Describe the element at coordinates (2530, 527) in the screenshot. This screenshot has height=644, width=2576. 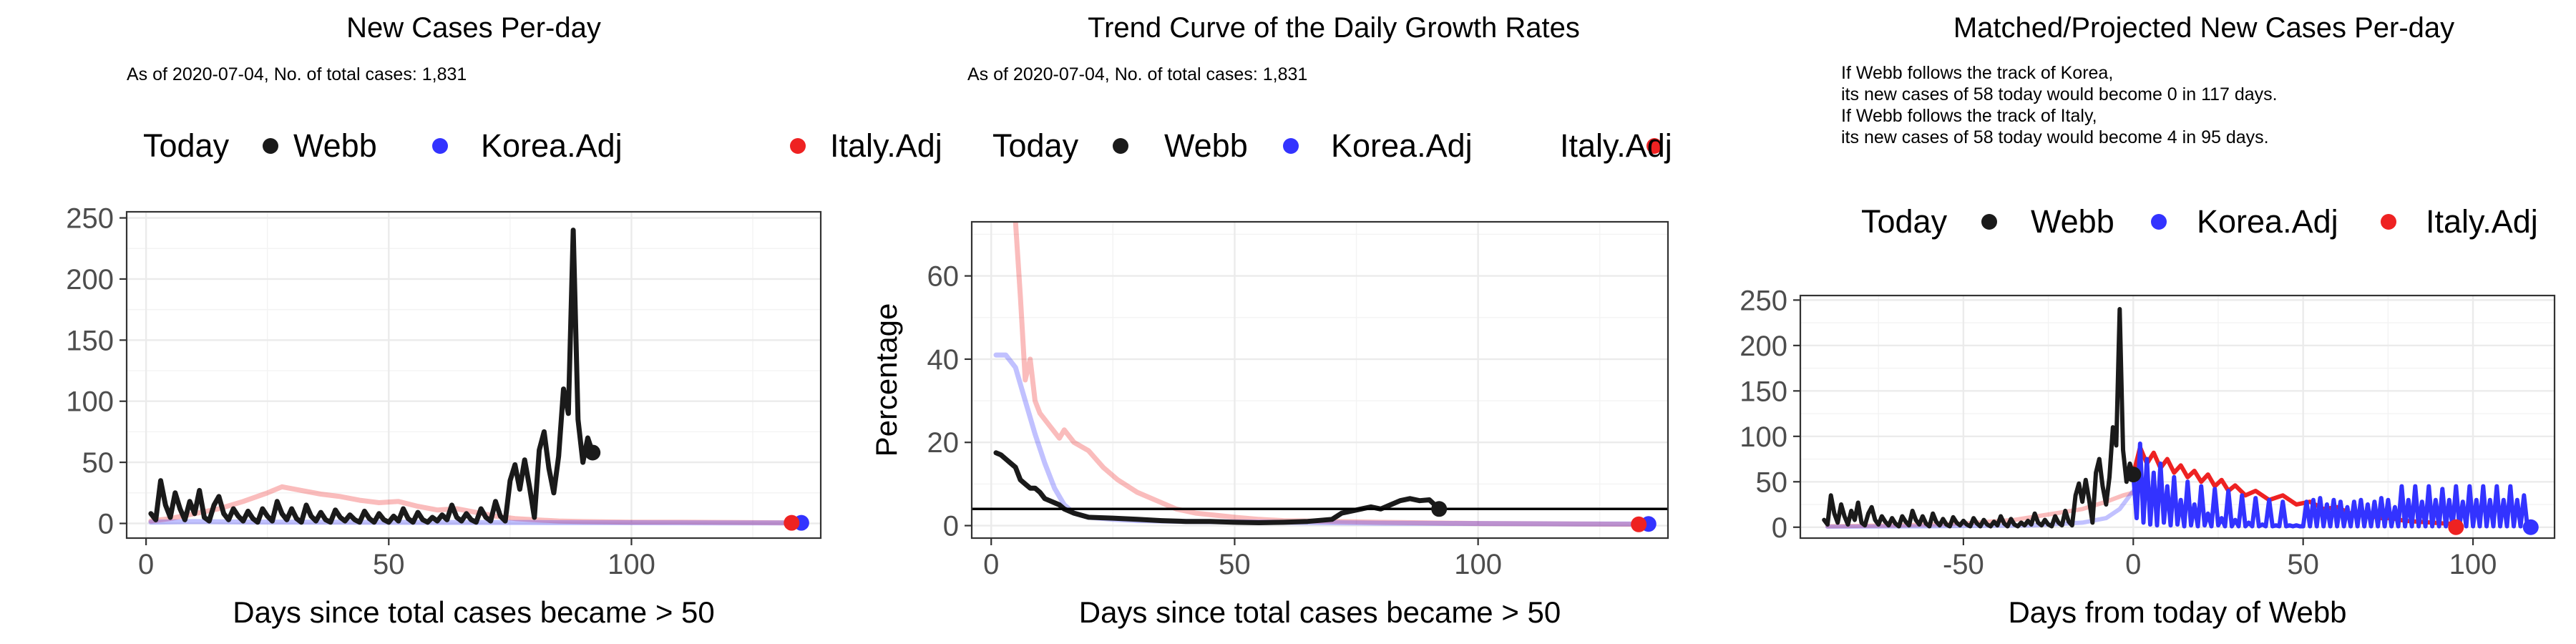
I see `today-point-korea-adj` at that location.